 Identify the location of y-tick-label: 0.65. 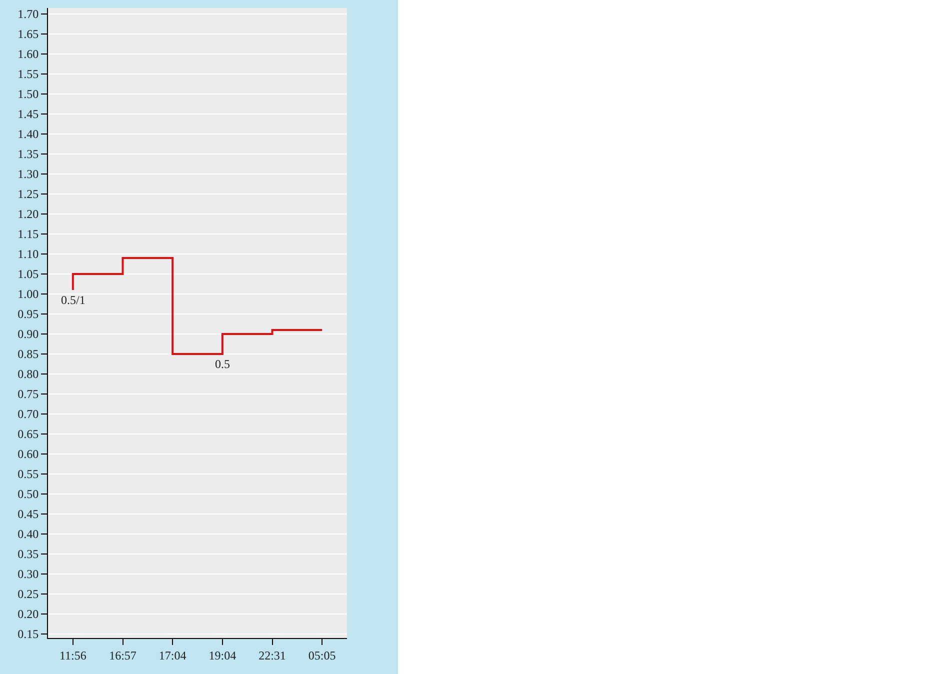
(28, 434).